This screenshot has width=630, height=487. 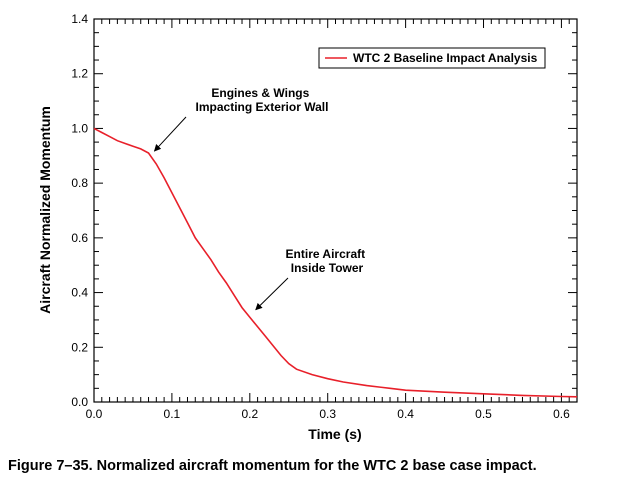 What do you see at coordinates (561, 414) in the screenshot?
I see `x-tick-label: 0.6` at bounding box center [561, 414].